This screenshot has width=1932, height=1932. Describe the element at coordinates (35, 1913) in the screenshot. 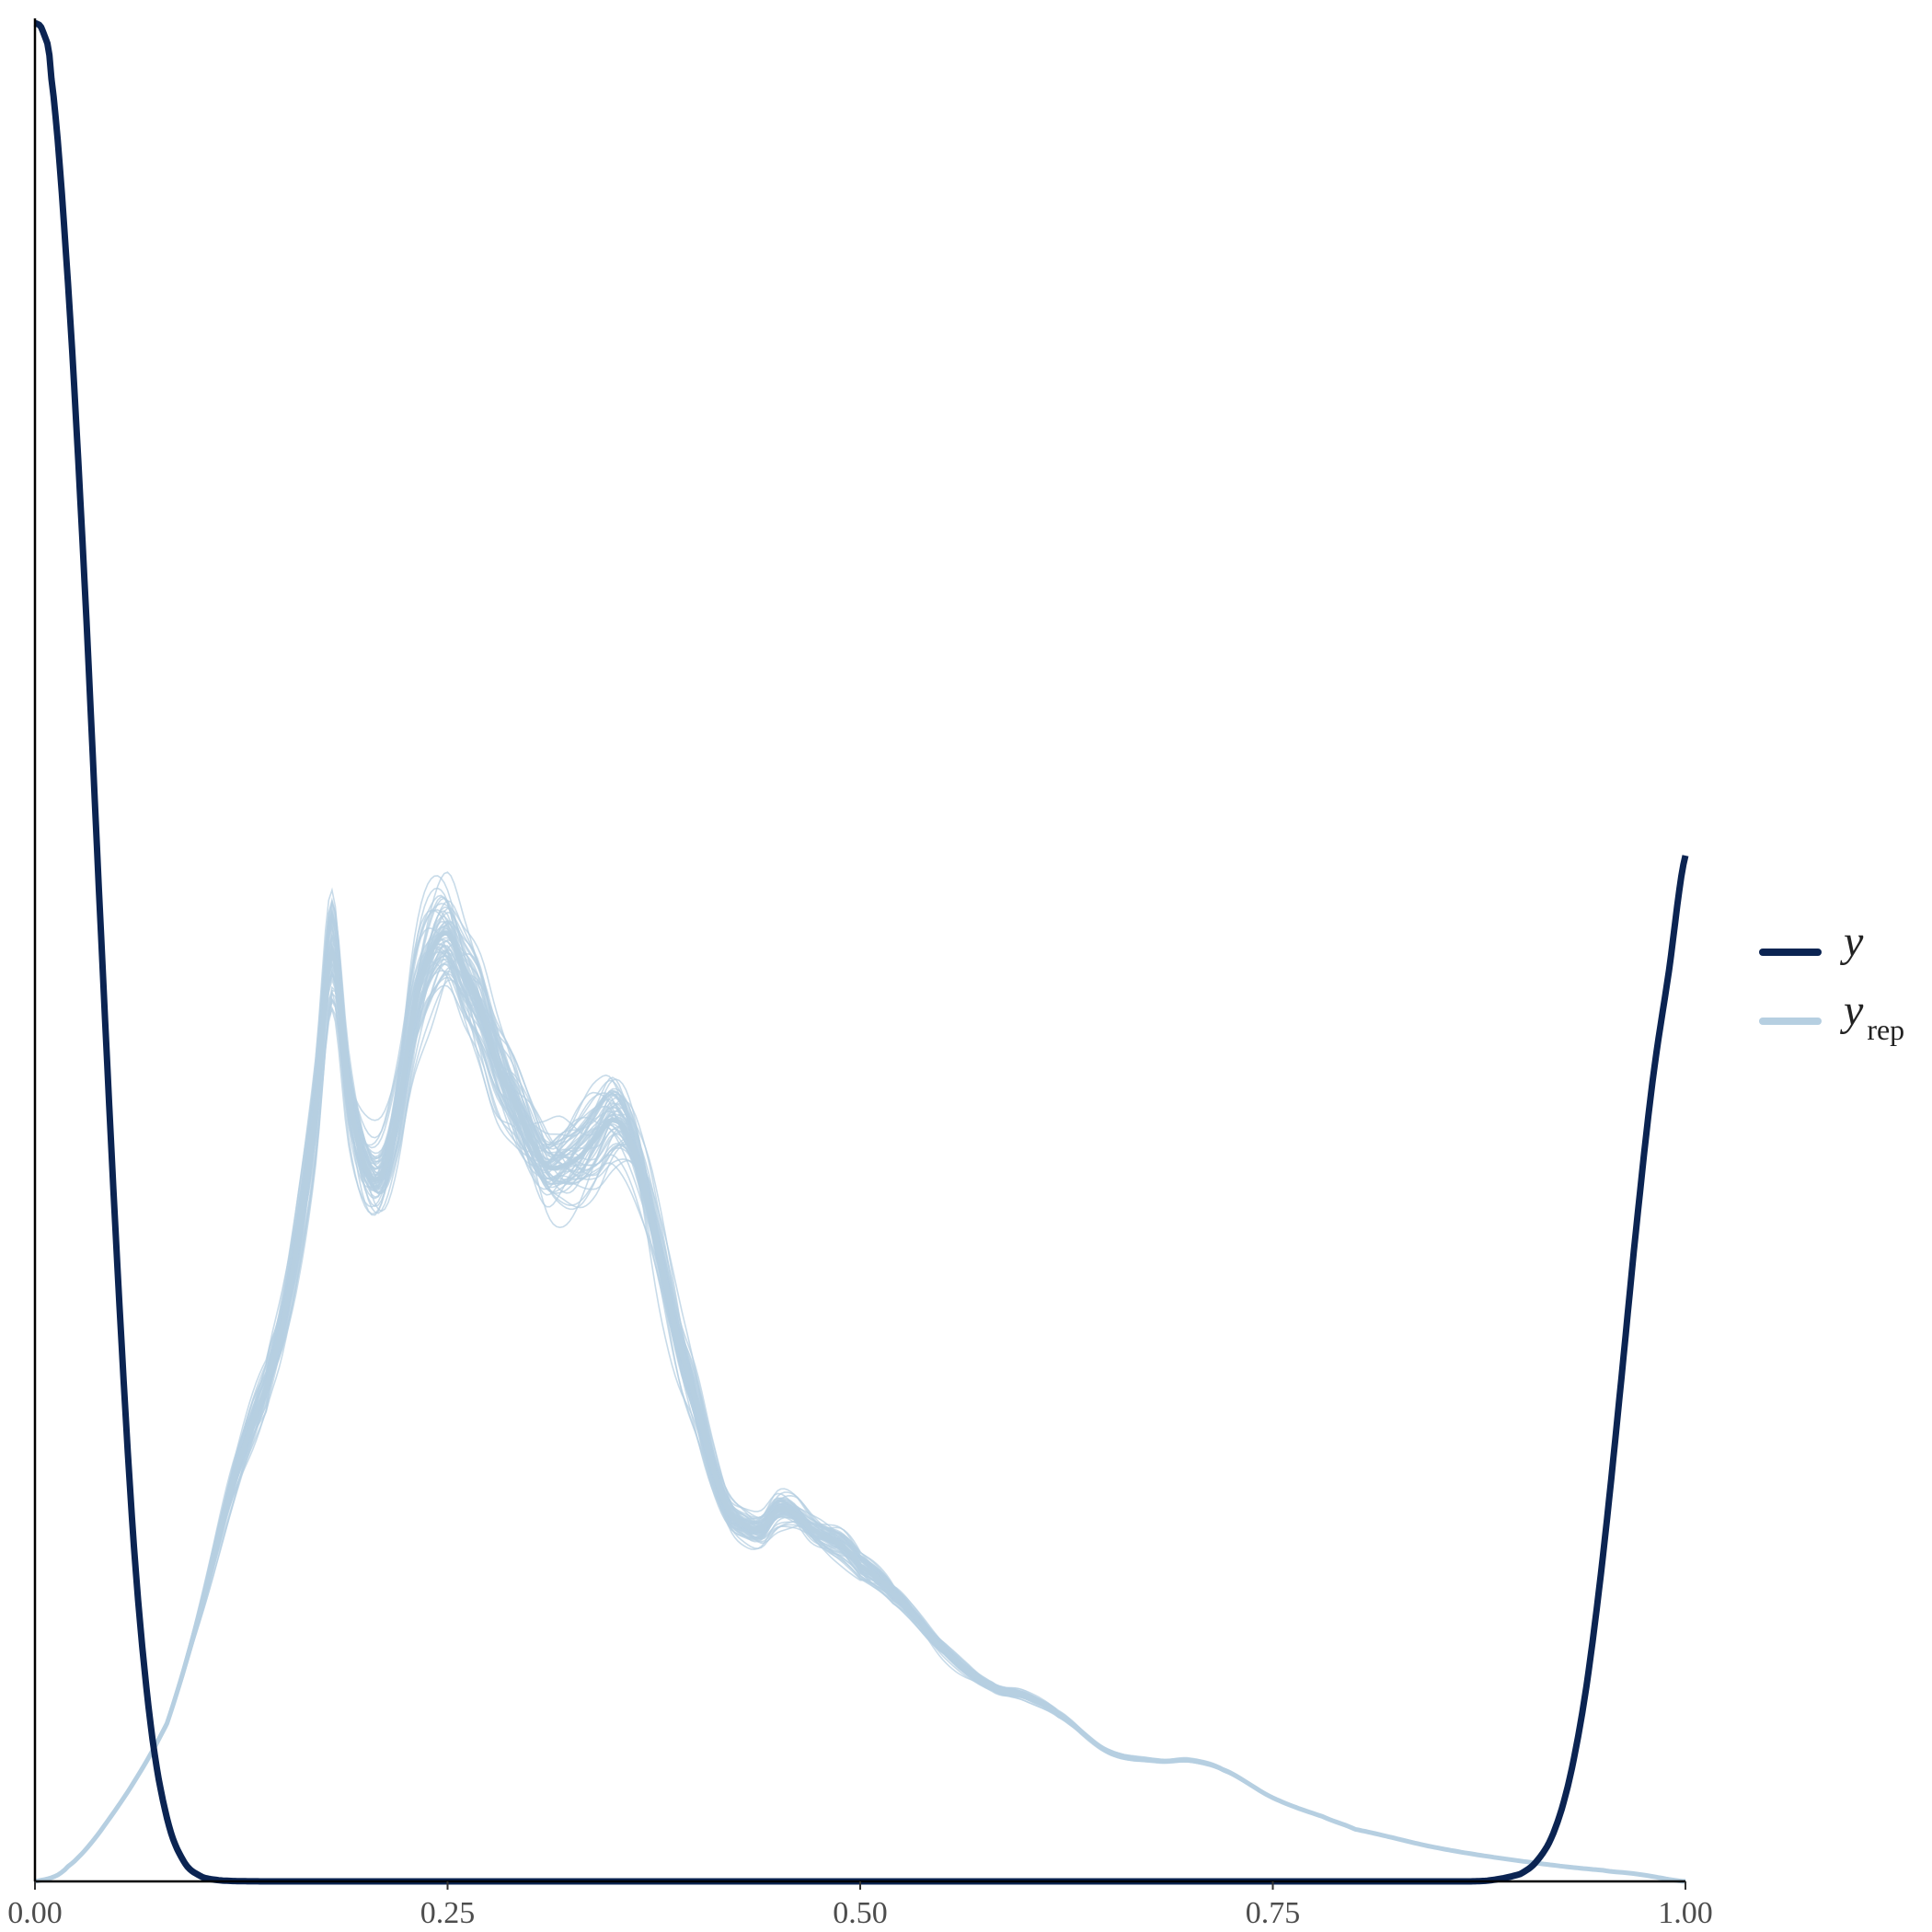

I see `x-tick-label: 0.00` at that location.